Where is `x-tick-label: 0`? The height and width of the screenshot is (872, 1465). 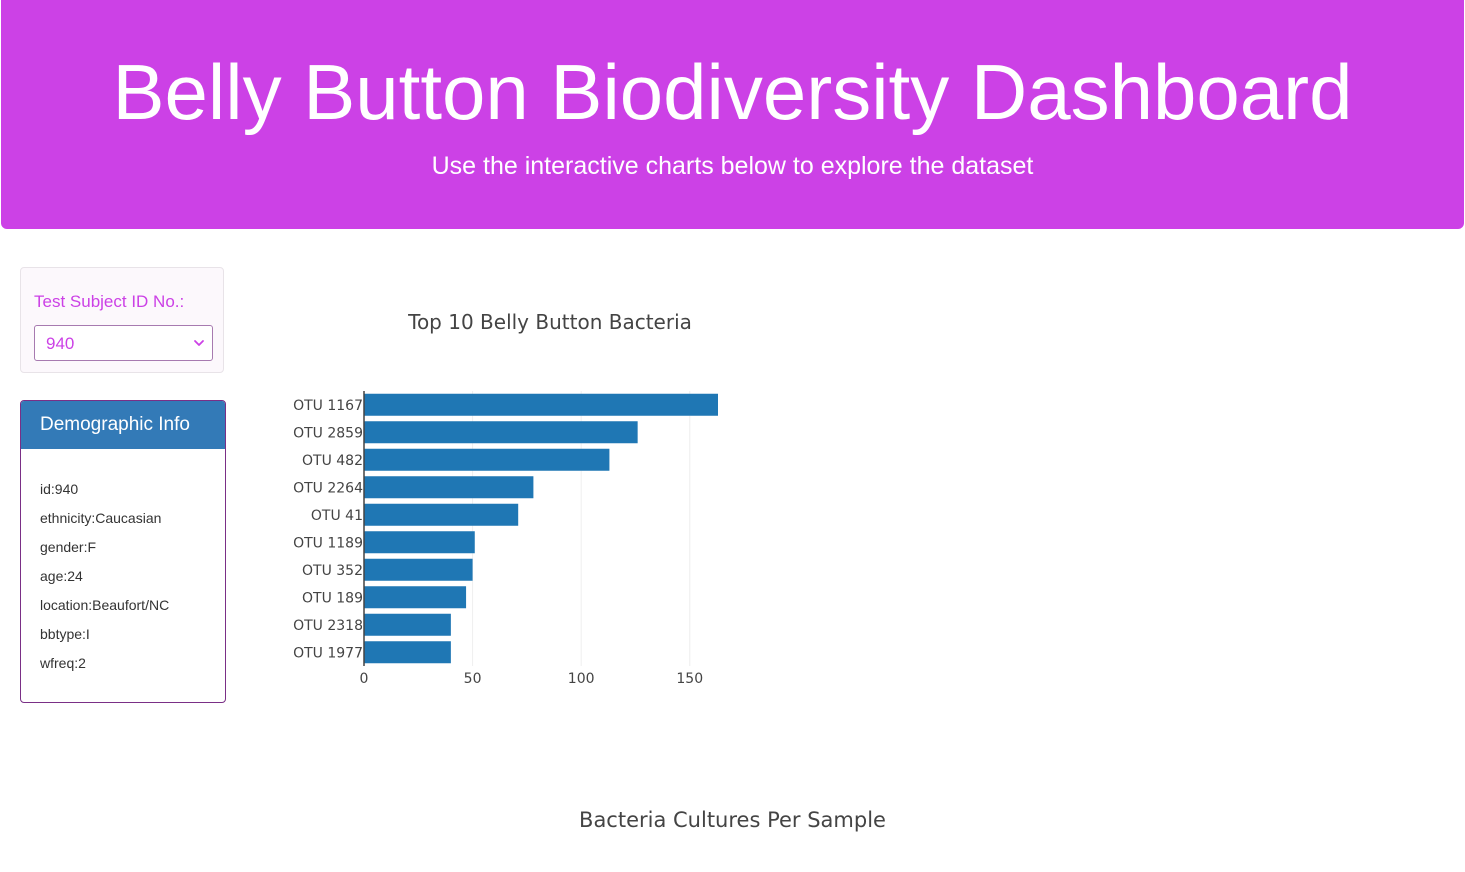 x-tick-label: 0 is located at coordinates (364, 679).